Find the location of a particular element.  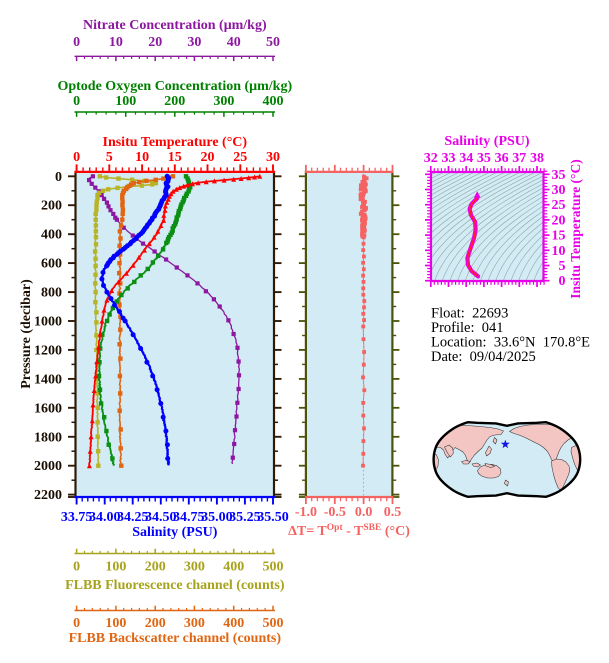

svg-text: 37 is located at coordinates (519, 158).